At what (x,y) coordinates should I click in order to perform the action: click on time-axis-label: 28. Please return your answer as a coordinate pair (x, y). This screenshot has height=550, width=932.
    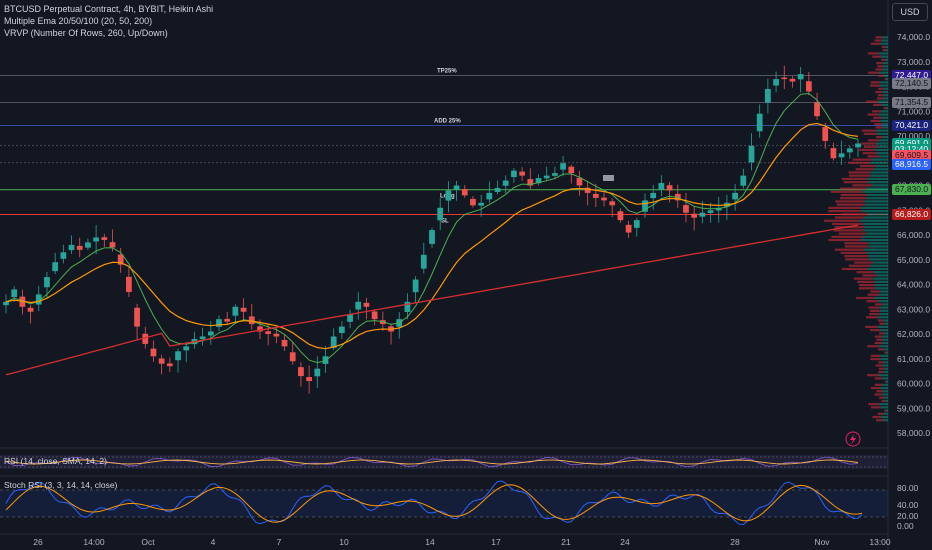
    Looking at the image, I should click on (735, 542).